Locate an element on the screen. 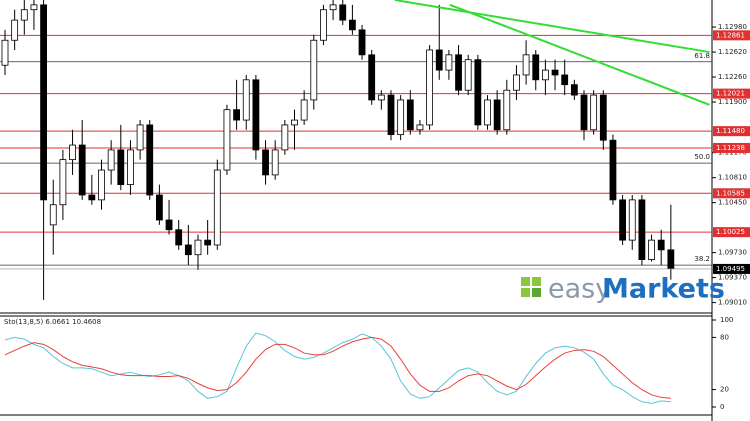  level-label: 1.12021 is located at coordinates (730, 94).